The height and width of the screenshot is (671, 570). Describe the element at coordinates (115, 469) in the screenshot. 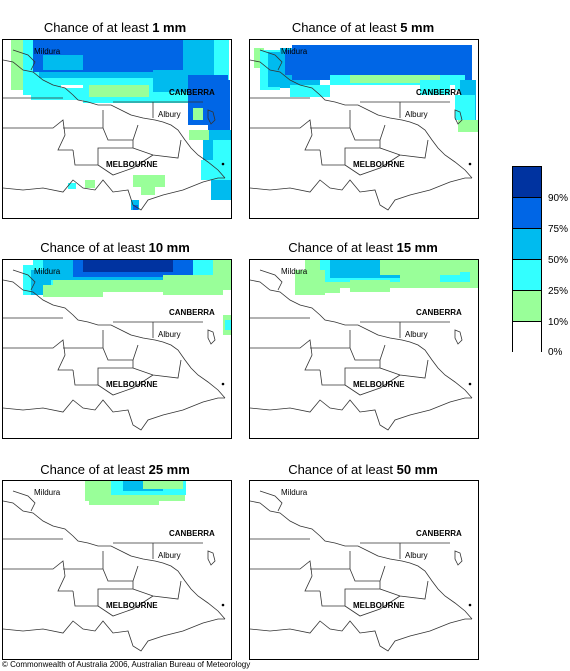

I see `panel-title-25mm: Chance of at least 25 mm` at that location.